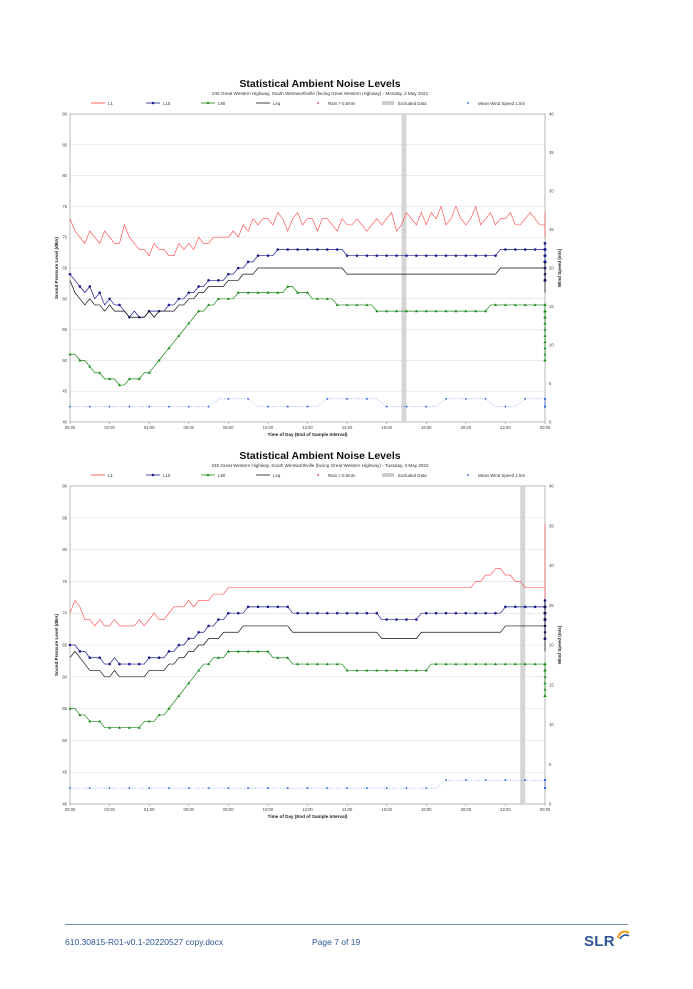 The image size is (693, 989). Describe the element at coordinates (505, 809) in the screenshot. I see `x-tick-label: 22:00` at that location.